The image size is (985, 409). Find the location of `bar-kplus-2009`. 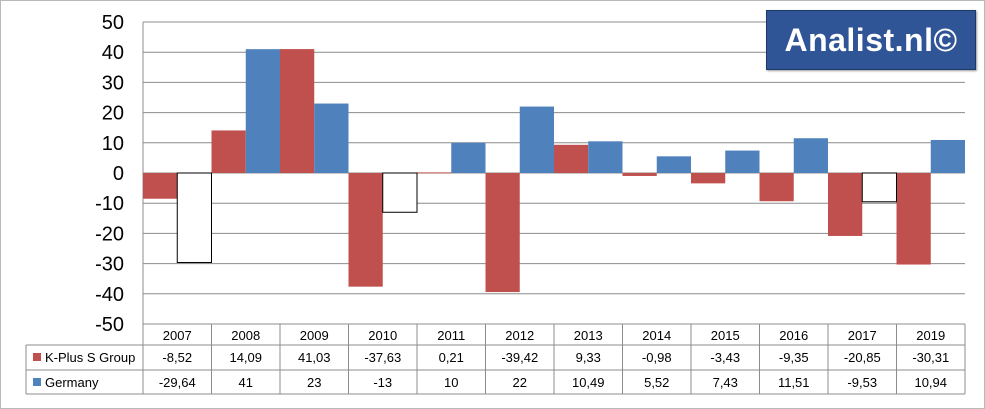

bar-kplus-2009 is located at coordinates (297, 111).